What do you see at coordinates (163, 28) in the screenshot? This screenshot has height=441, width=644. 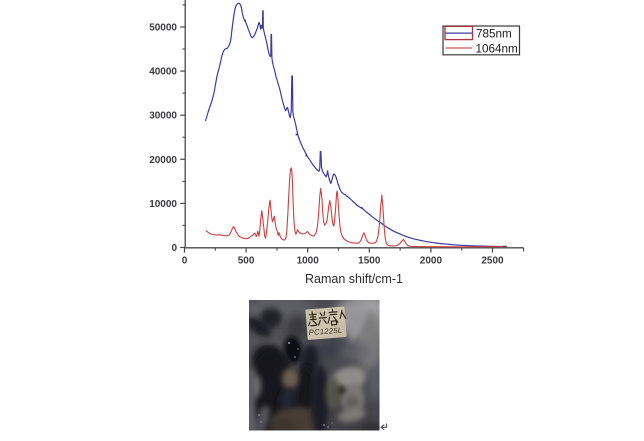 I see `svg-text: 50000` at bounding box center [163, 28].